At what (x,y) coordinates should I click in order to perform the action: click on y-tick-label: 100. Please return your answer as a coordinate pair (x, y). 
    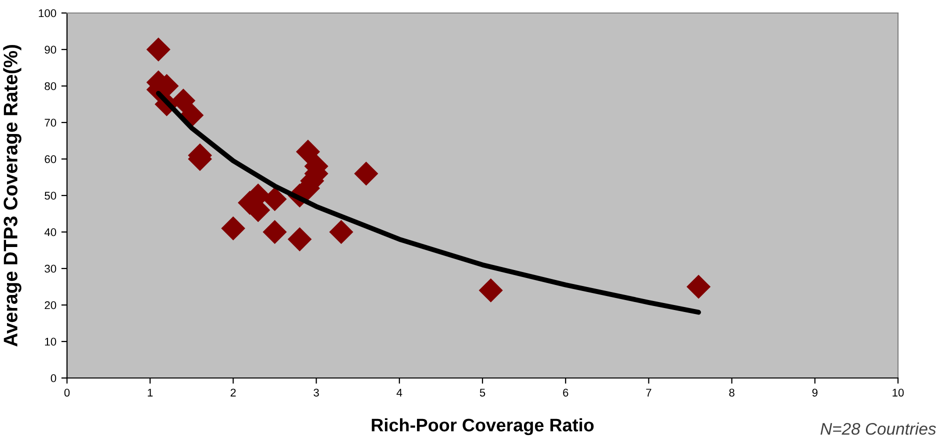
    Looking at the image, I should click on (47, 13).